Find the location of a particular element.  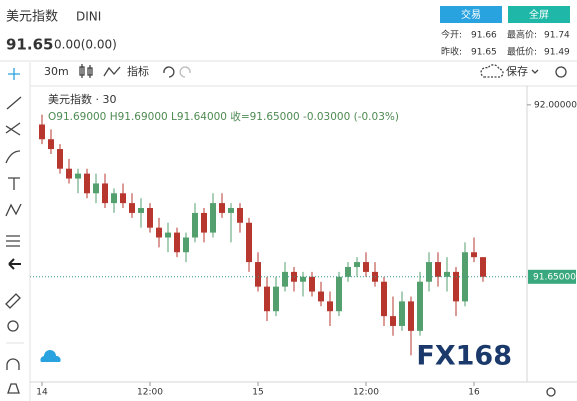

fullscreen-button-text: 全屏 is located at coordinates (539, 14).